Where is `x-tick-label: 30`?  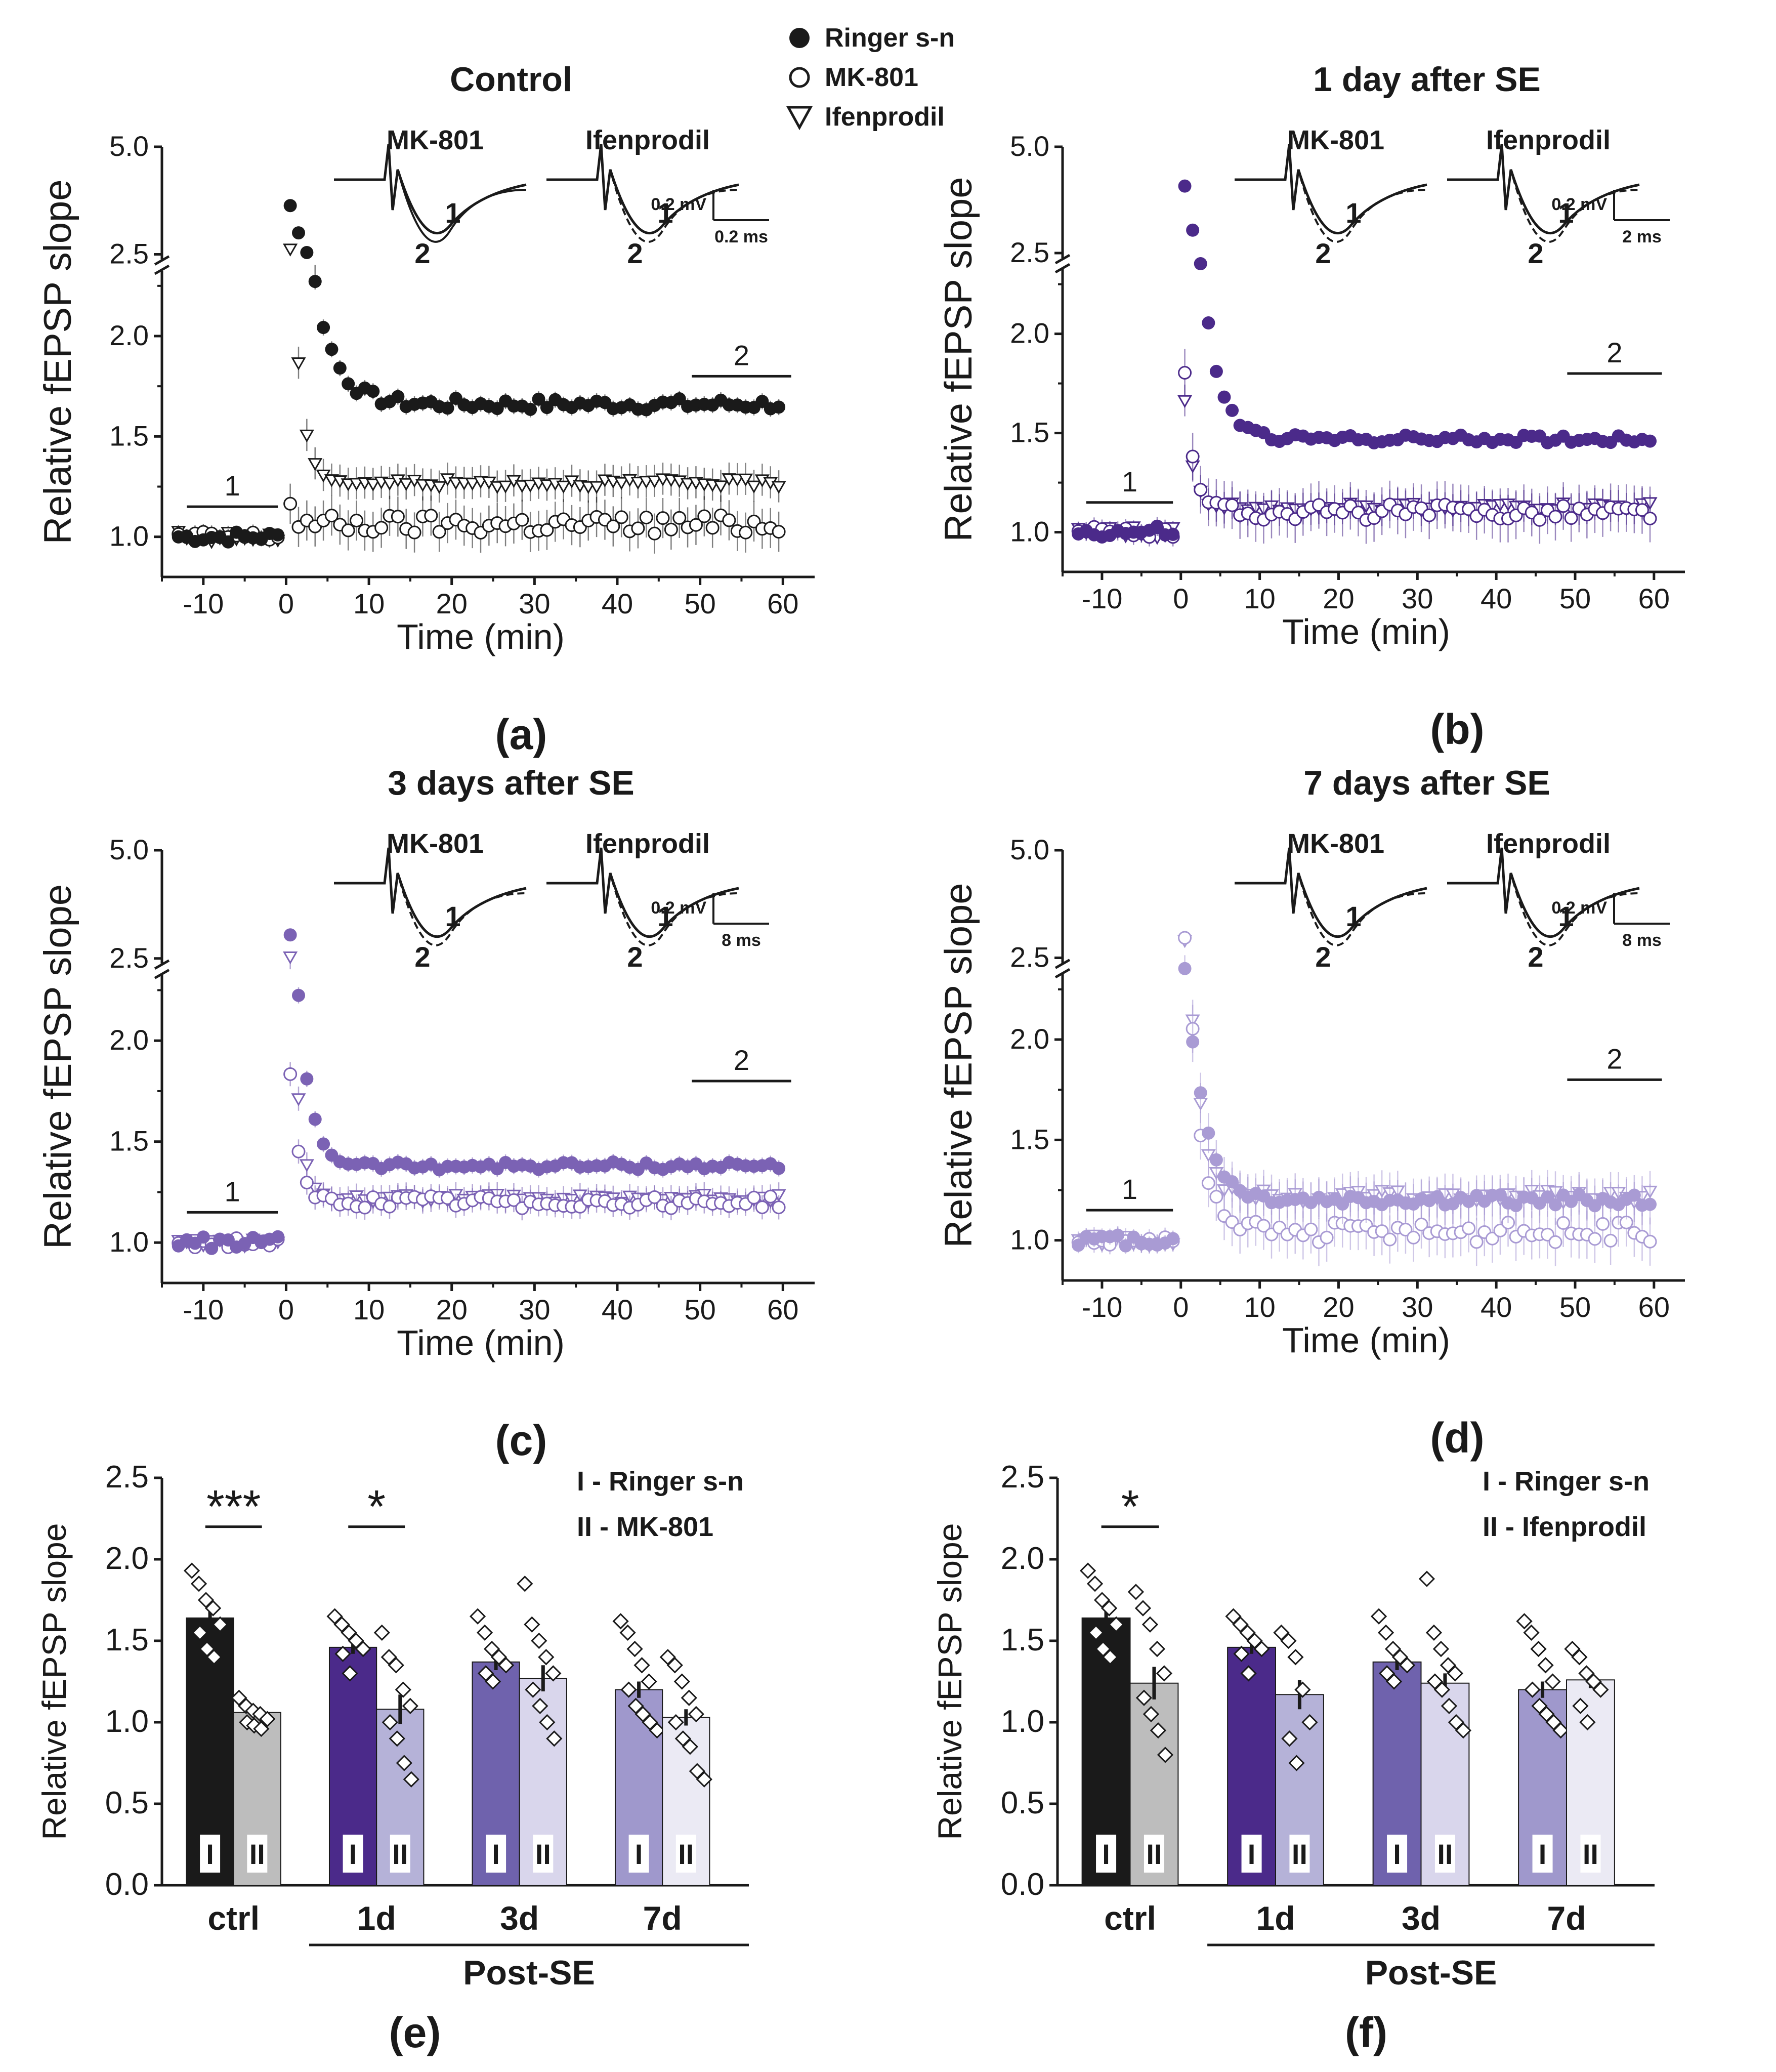
x-tick-label: 30 is located at coordinates (1417, 1307).